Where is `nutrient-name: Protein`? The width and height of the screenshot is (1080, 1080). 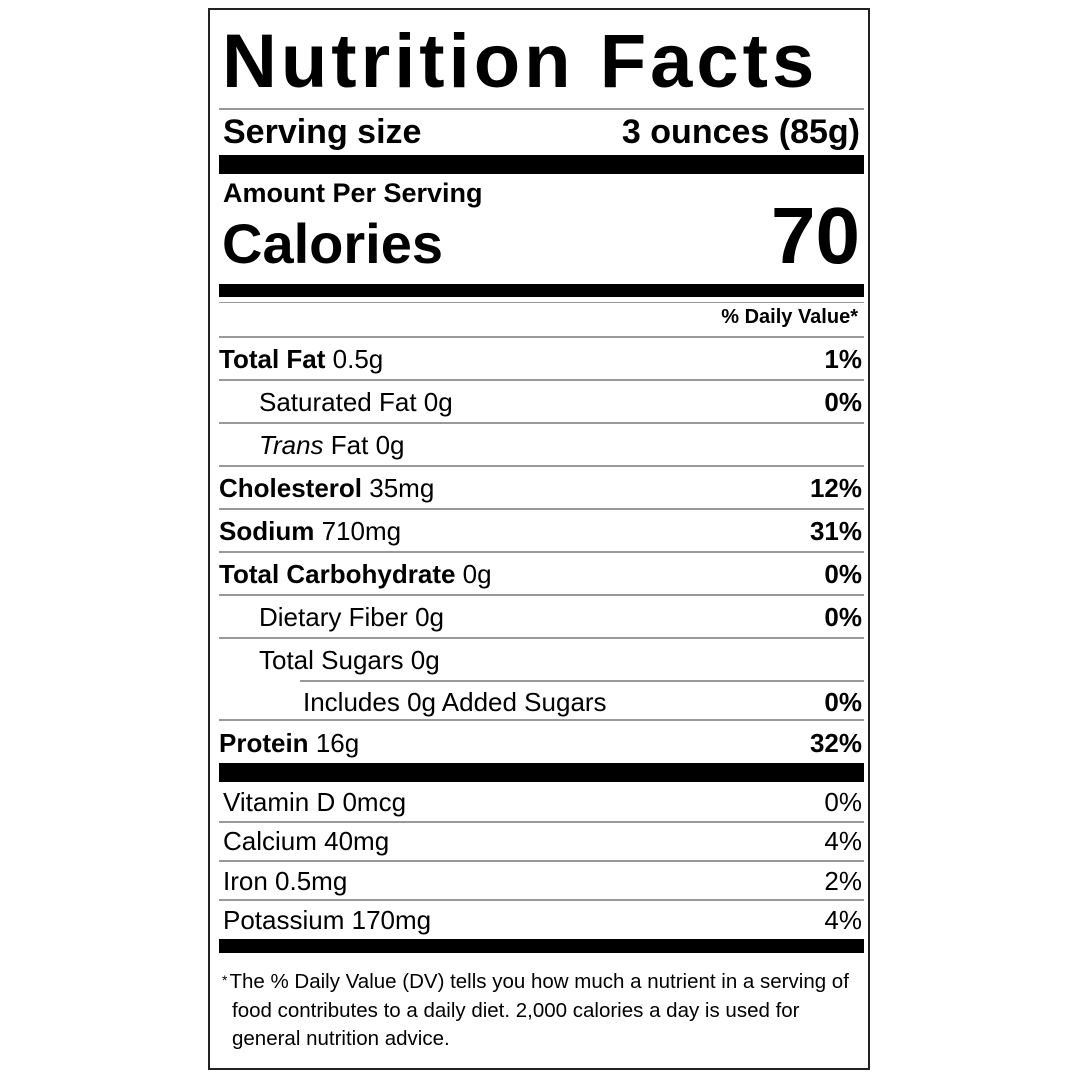 nutrient-name: Protein is located at coordinates (264, 742).